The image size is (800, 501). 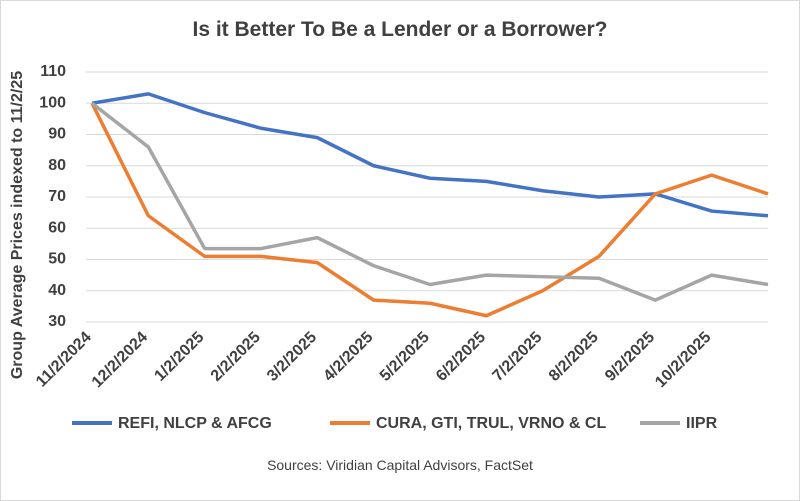 I want to click on y-tick-label: 50, so click(x=57, y=259).